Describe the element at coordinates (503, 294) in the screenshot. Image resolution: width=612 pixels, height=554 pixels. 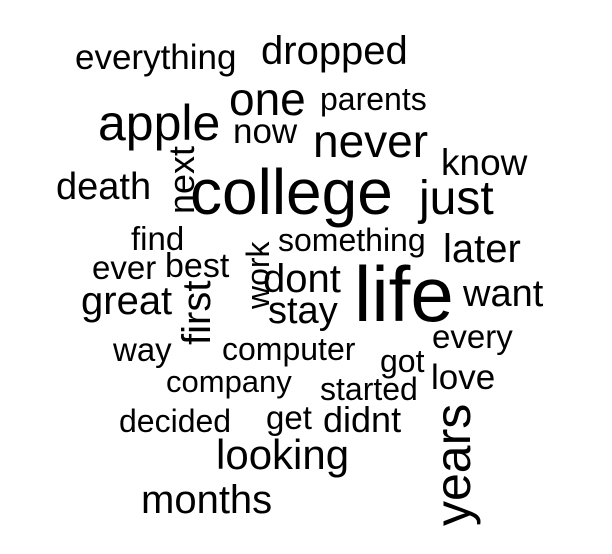
I see `word-want: want` at that location.